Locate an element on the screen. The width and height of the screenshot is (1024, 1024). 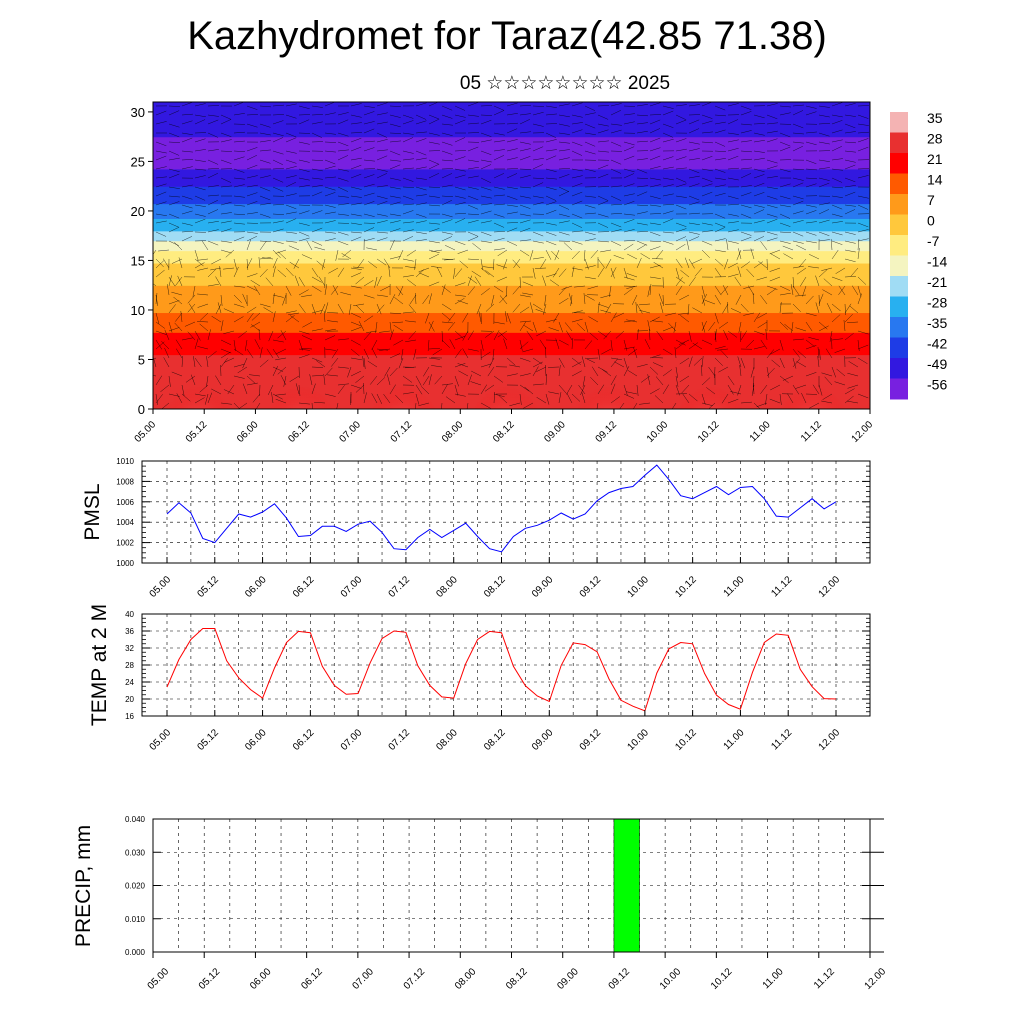
heatmap-warm-spots is located at coordinates (506, 380).